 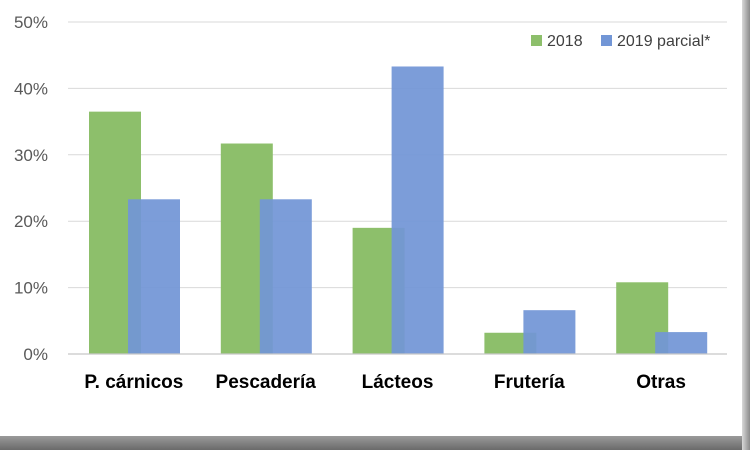 What do you see at coordinates (31, 22) in the screenshot?
I see `y-tick-label: 50%` at bounding box center [31, 22].